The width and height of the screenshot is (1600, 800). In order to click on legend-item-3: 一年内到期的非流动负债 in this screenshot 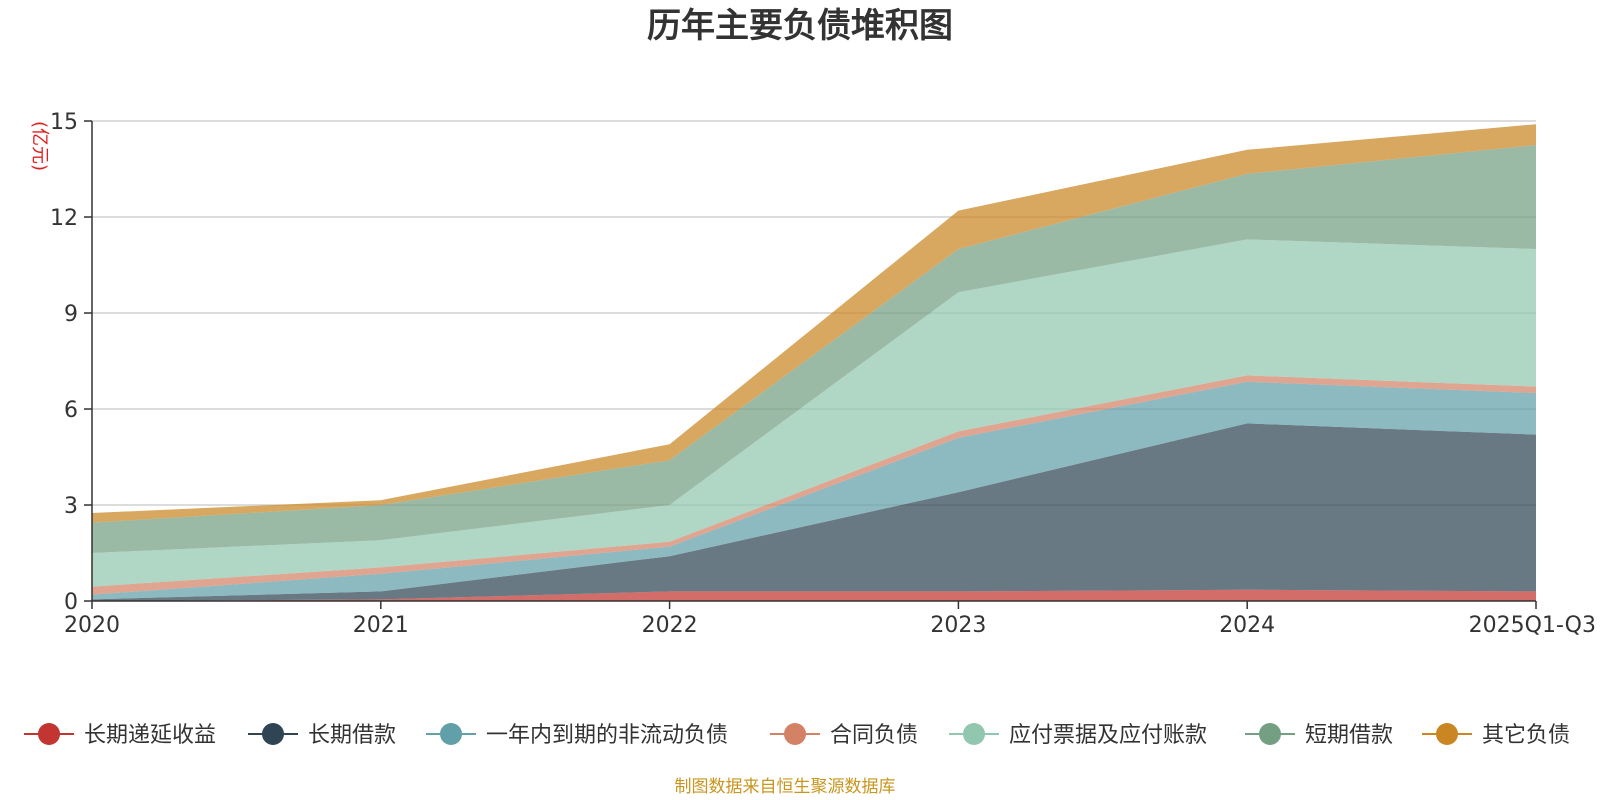, I will do `click(577, 735)`.